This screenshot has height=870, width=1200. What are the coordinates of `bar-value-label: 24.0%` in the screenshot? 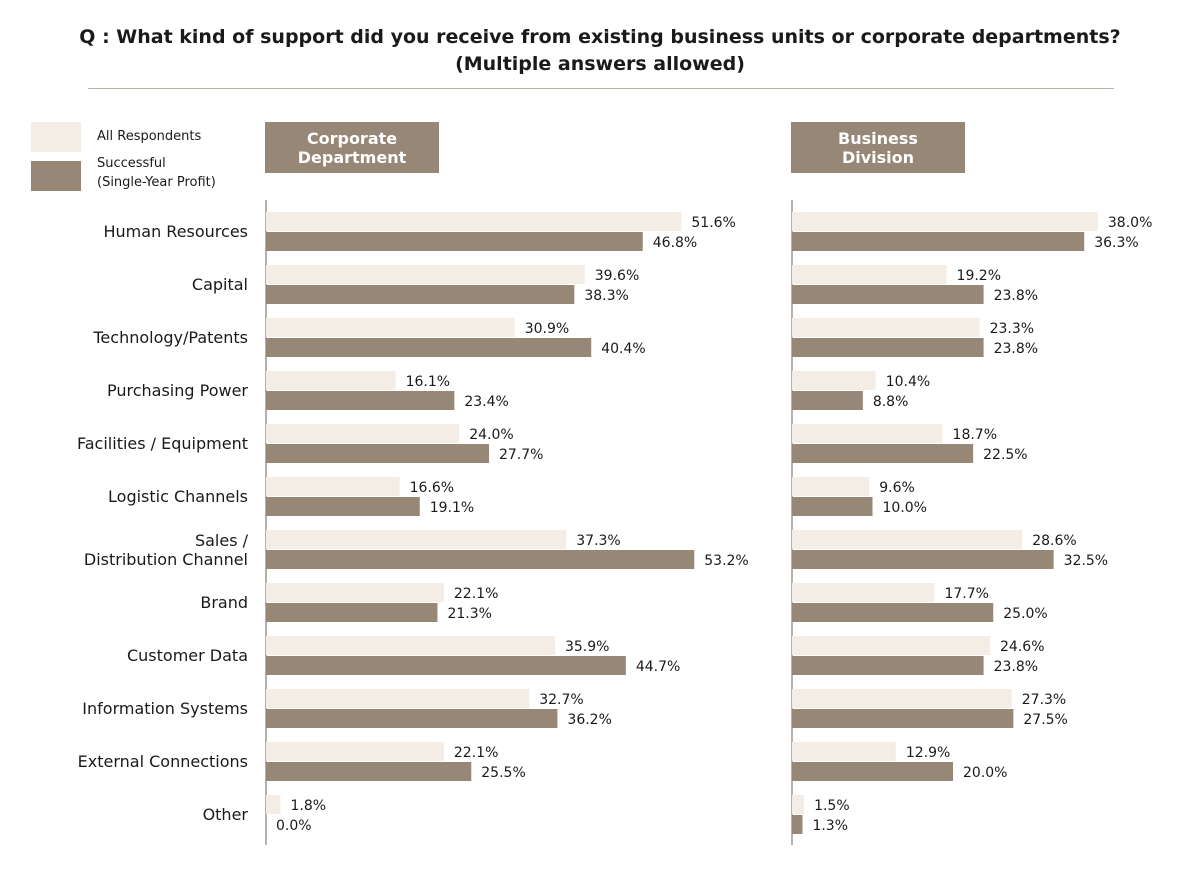 It's located at (491, 435).